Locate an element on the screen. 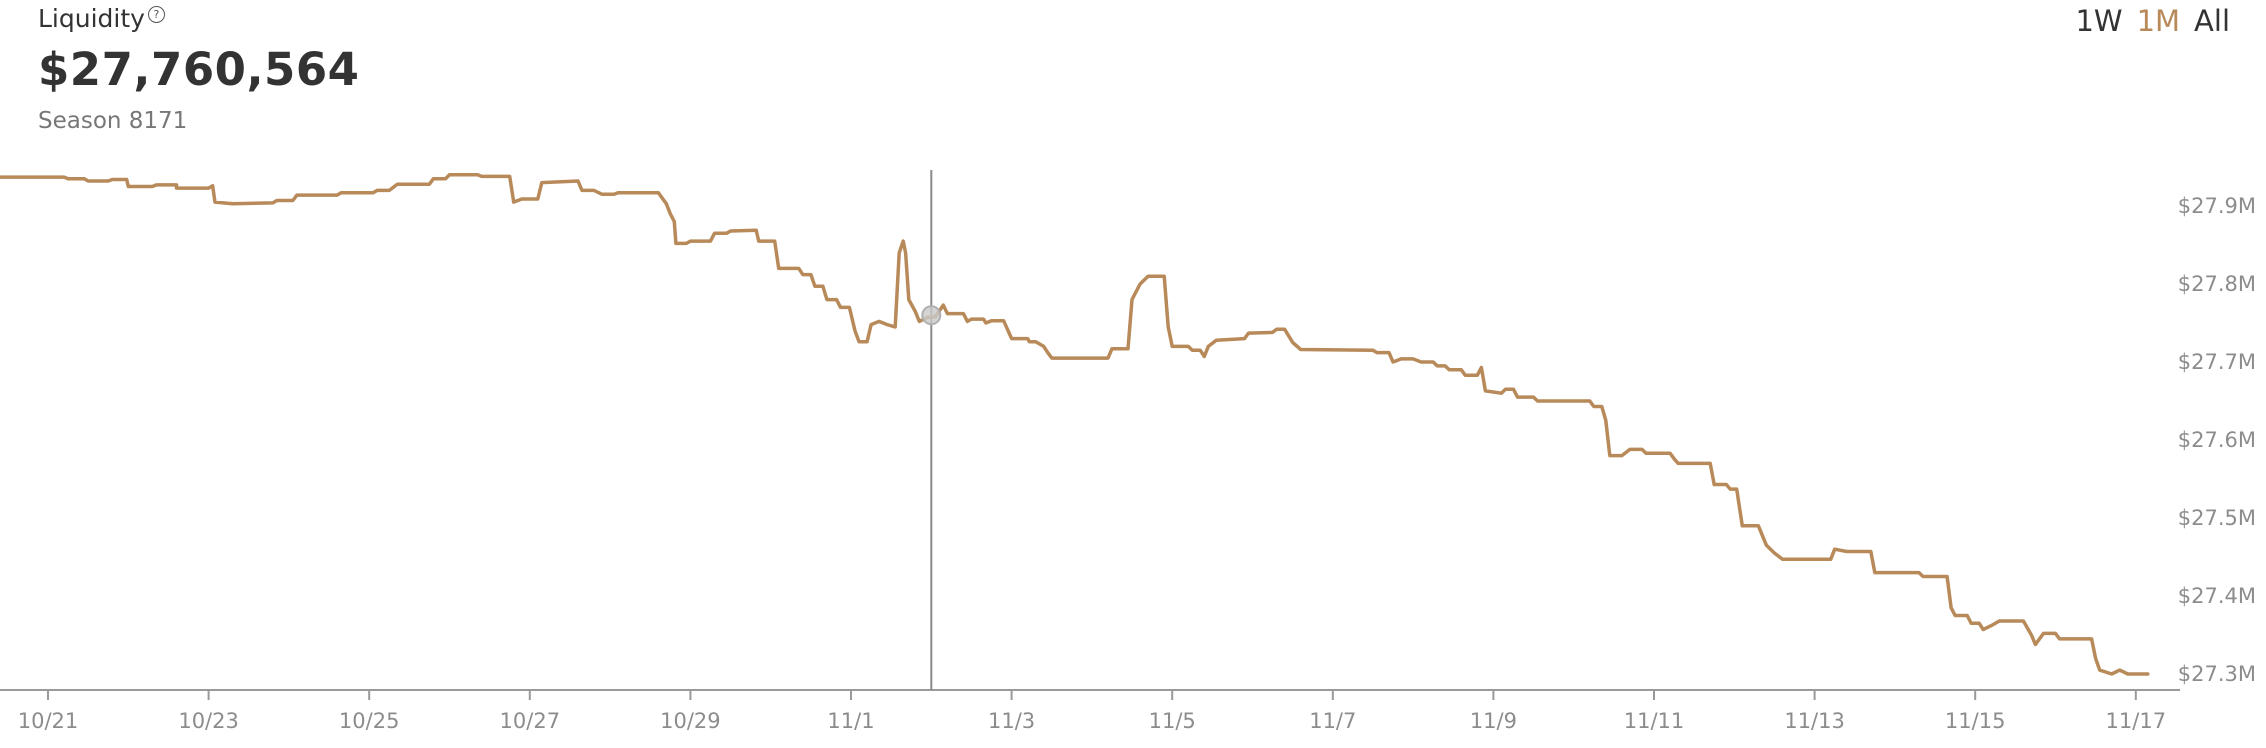 Image resolution: width=2266 pixels, height=748 pixels. metric-label-text: Liquidity is located at coordinates (91, 18).